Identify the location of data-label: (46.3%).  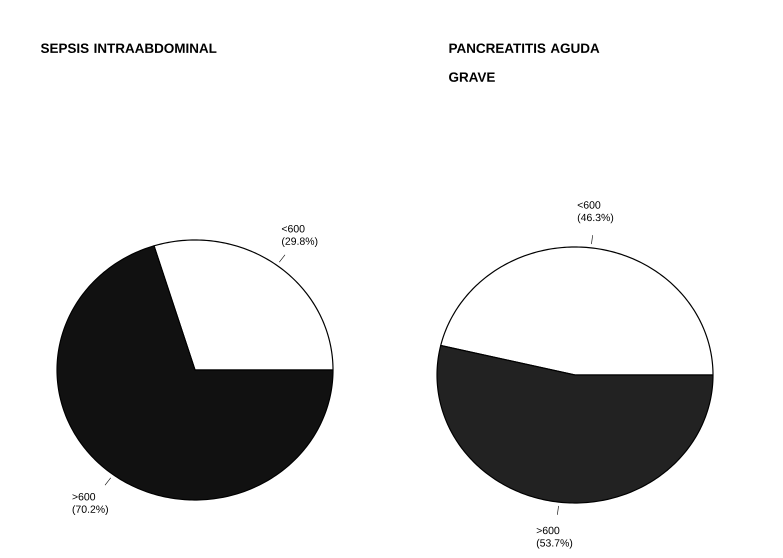
(596, 218).